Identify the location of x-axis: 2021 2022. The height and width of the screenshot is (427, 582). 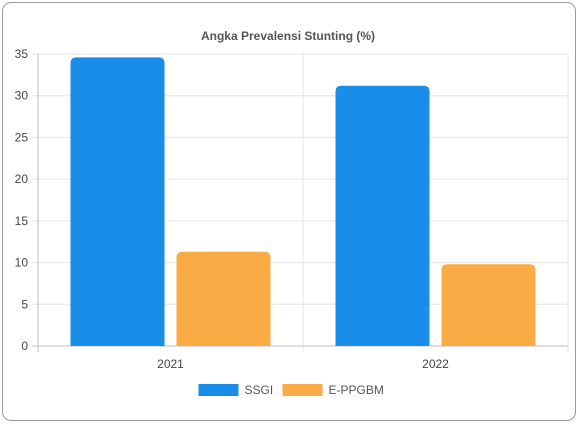
(303, 364).